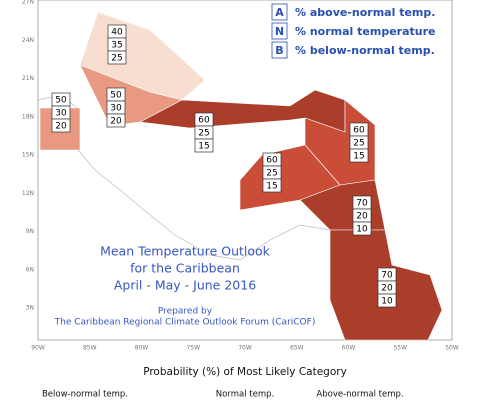  I want to click on lat-label: 9N, so click(30, 231).